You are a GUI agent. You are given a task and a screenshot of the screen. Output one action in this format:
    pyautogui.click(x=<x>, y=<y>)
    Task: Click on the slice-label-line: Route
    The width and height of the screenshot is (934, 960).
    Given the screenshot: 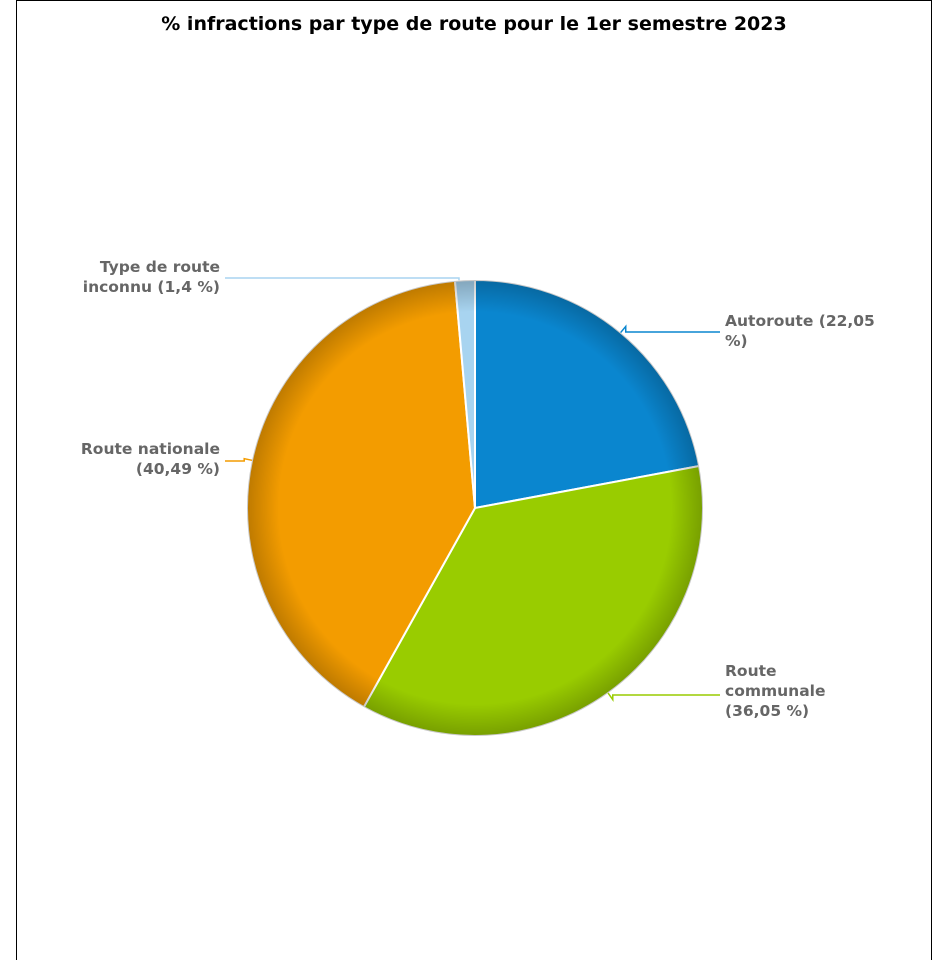 What is the action you would take?
    pyautogui.click(x=751, y=671)
    